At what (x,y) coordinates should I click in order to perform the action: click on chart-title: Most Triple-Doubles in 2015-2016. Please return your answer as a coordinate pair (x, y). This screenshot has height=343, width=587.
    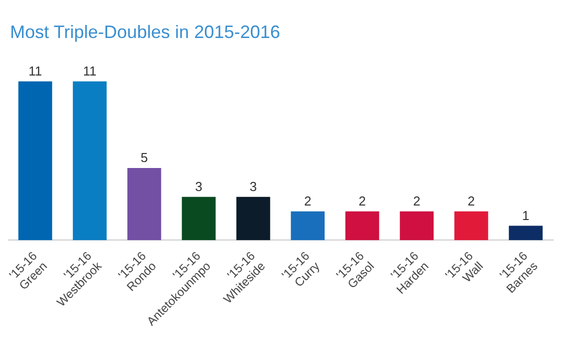
    Looking at the image, I should click on (146, 32).